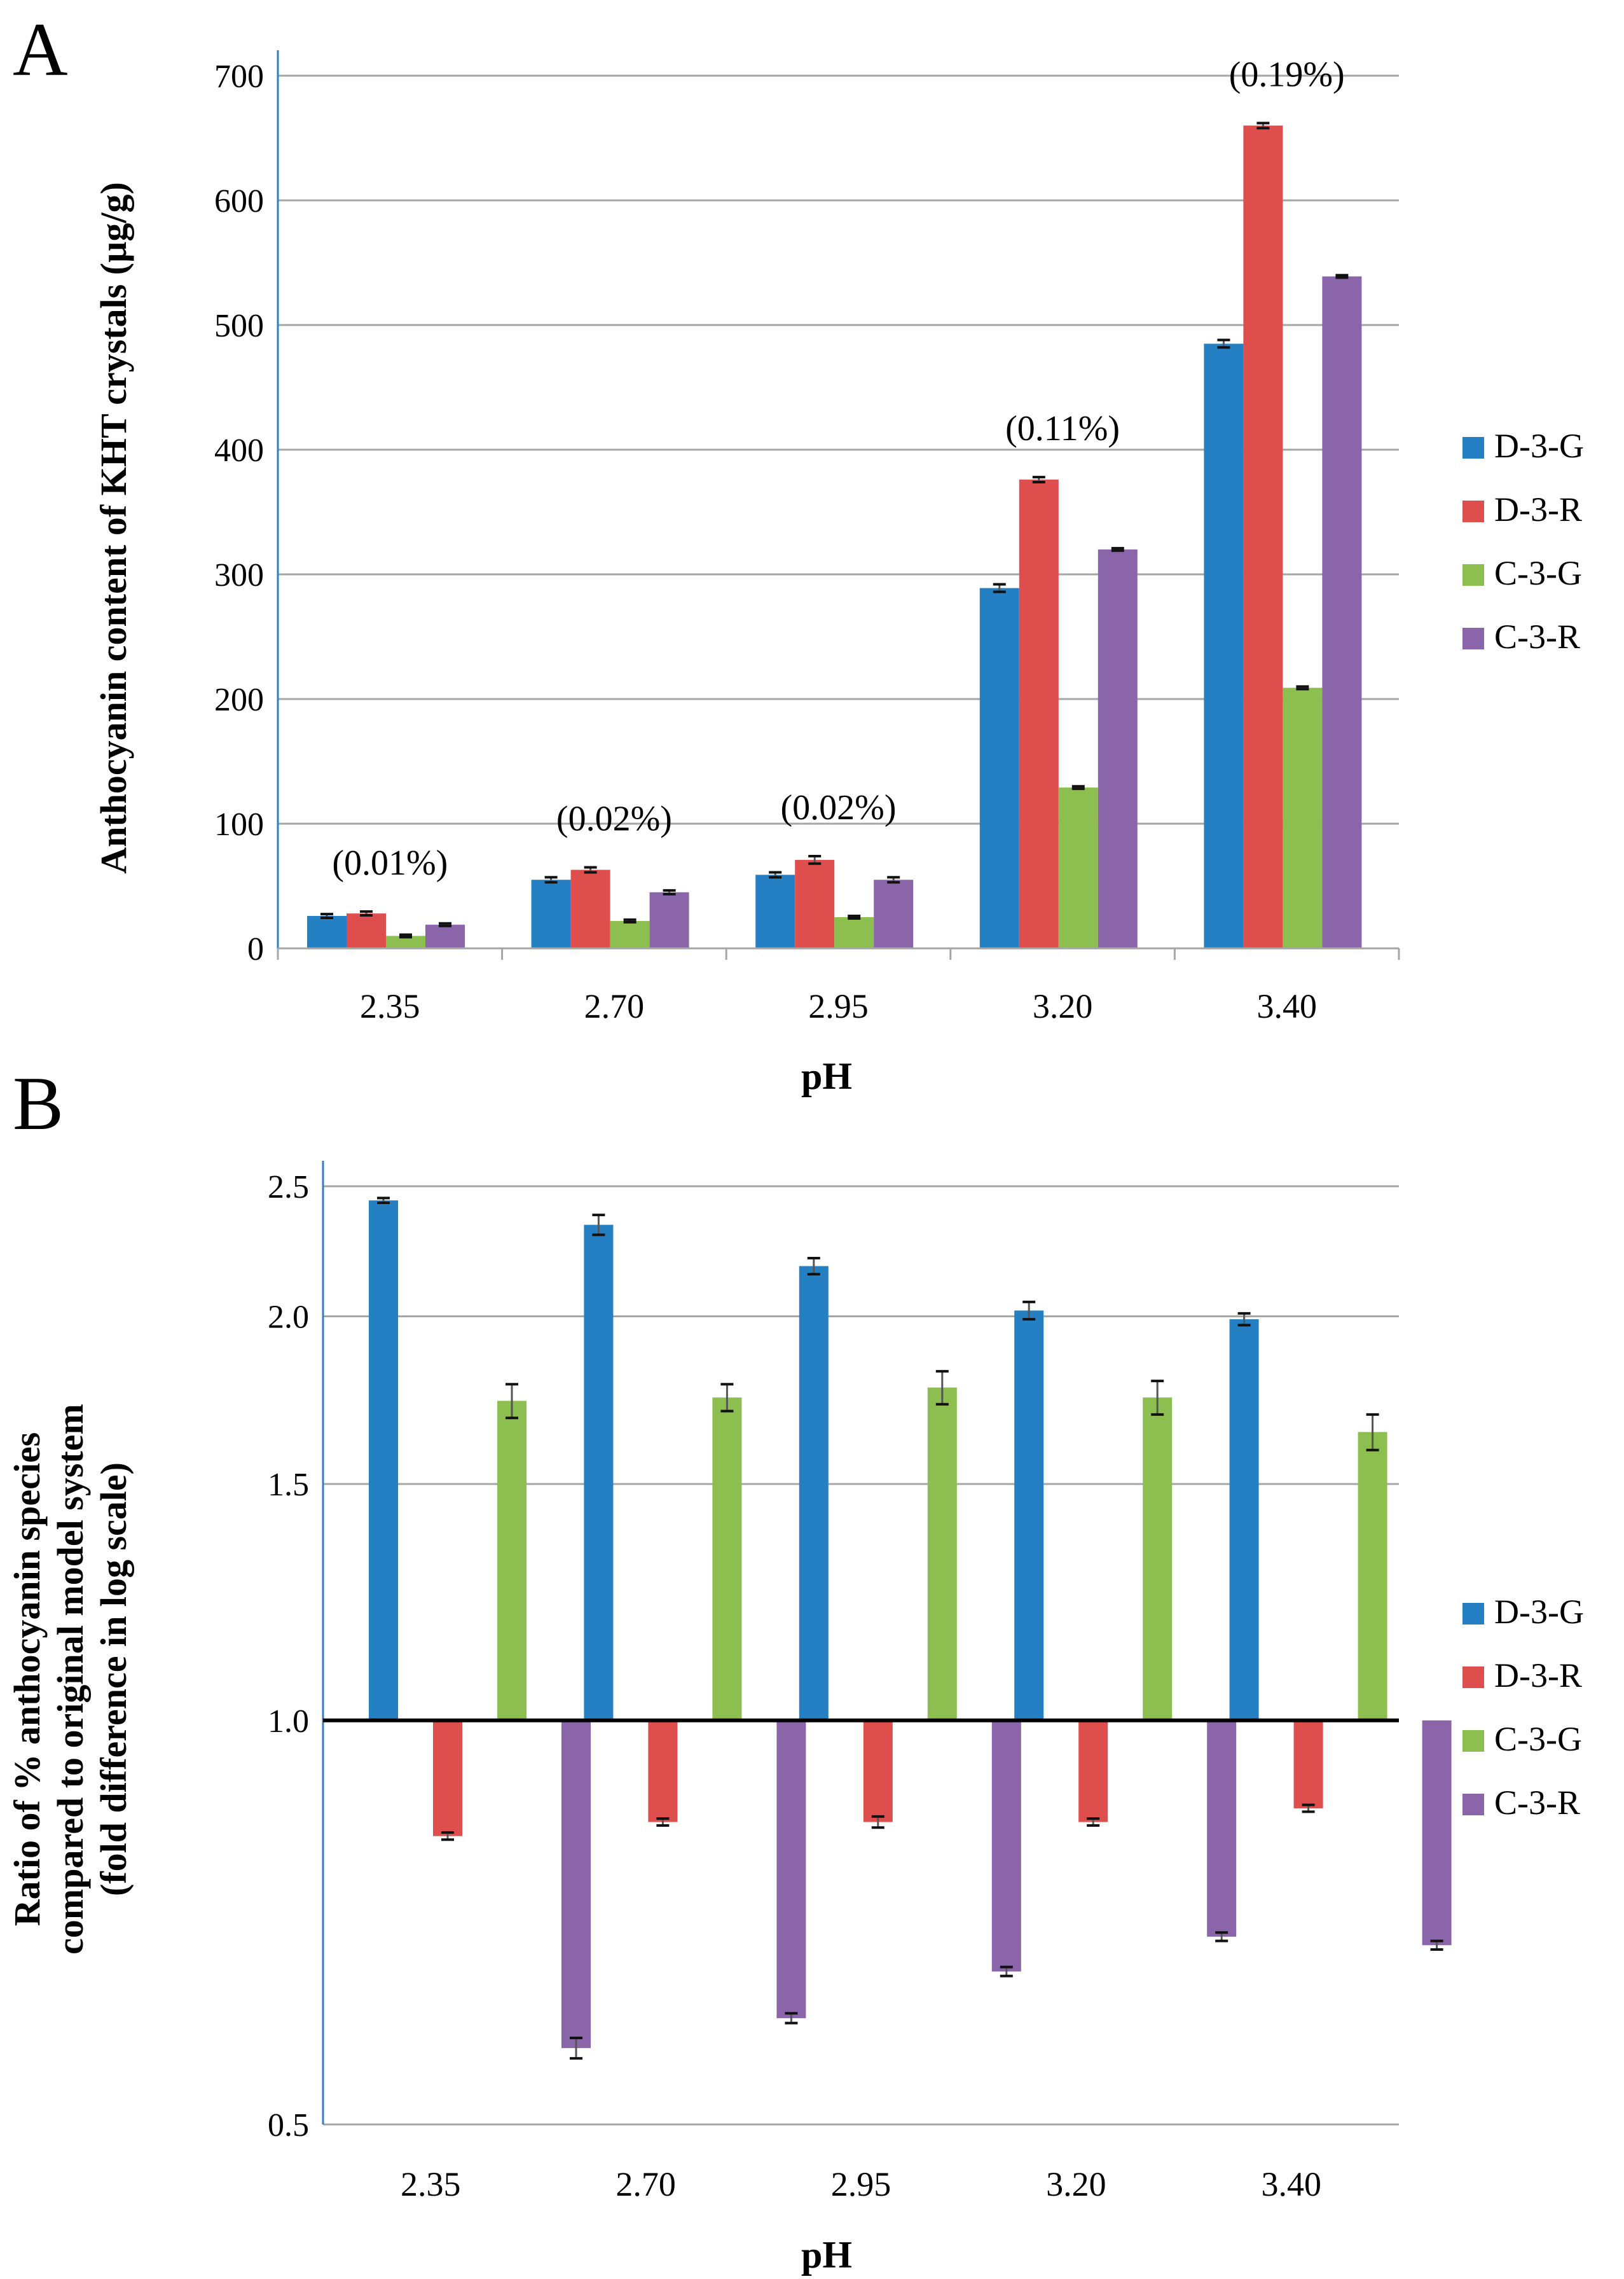 The image size is (1624, 2279). What do you see at coordinates (239, 201) in the screenshot?
I see `y-tick-label-600: 600` at bounding box center [239, 201].